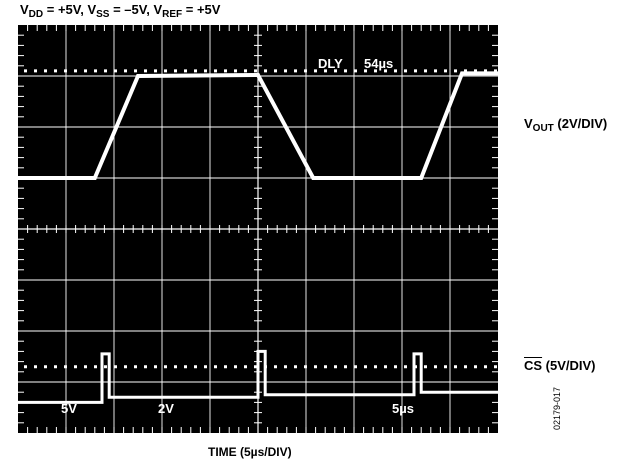  What do you see at coordinates (560, 365) in the screenshot?
I see `cs-channel-label: CS (5V/DIV)` at bounding box center [560, 365].